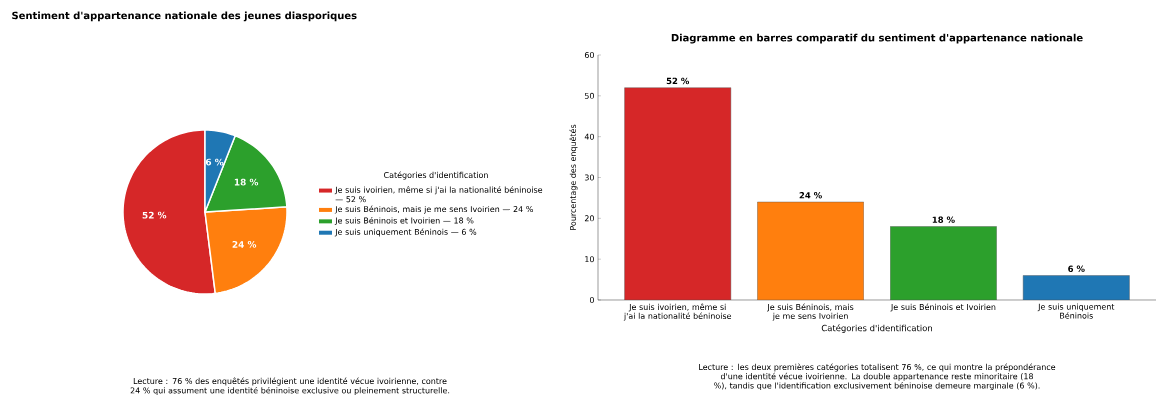  I want to click on x-axis-title: Catégories d'identification, so click(876, 328).